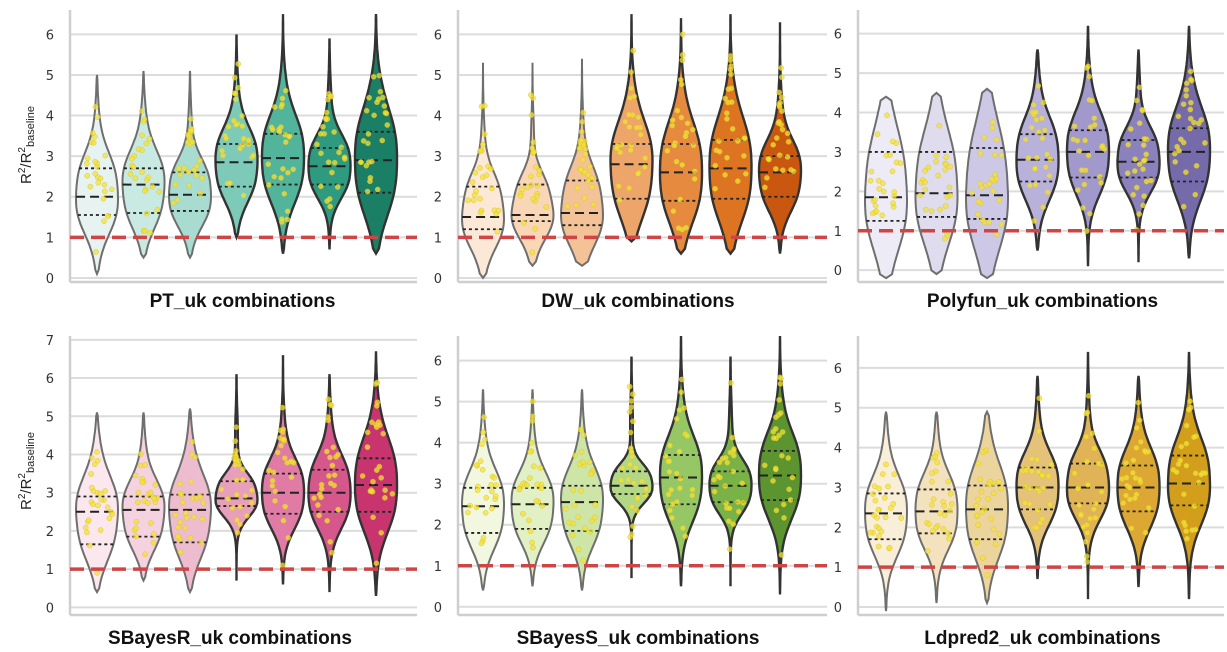  Describe the element at coordinates (438, 362) in the screenshot. I see `y-tick-label: 6` at that location.